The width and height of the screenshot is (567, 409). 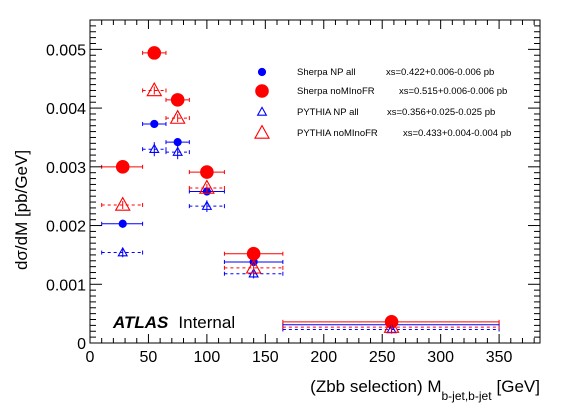 I want to click on atlas-label-bold: ATLAS, so click(x=140, y=322).